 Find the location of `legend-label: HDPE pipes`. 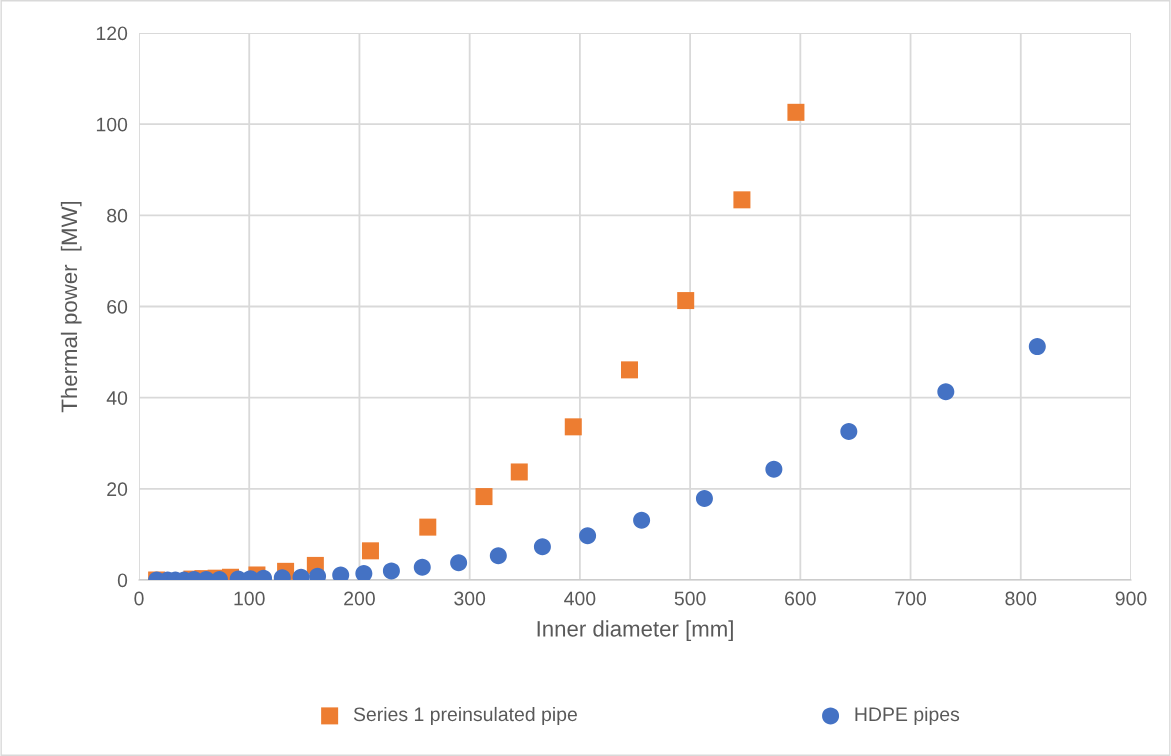

legend-label: HDPE pipes is located at coordinates (907, 716).